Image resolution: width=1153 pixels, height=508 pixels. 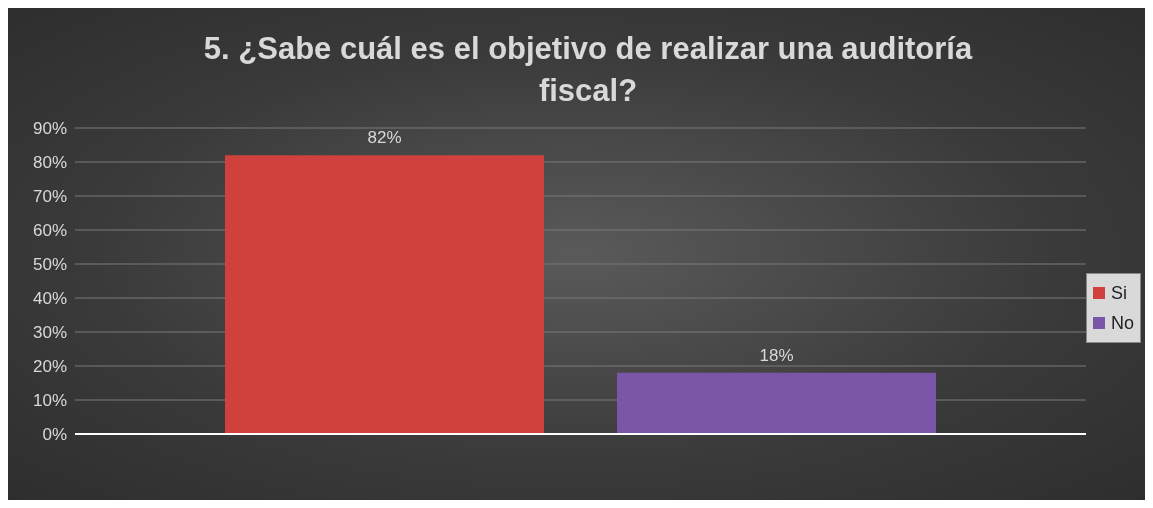 What do you see at coordinates (49, 231) in the screenshot?
I see `y-tick-label: 60%` at bounding box center [49, 231].